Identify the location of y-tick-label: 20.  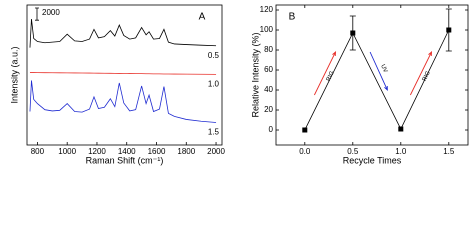
(268, 109).